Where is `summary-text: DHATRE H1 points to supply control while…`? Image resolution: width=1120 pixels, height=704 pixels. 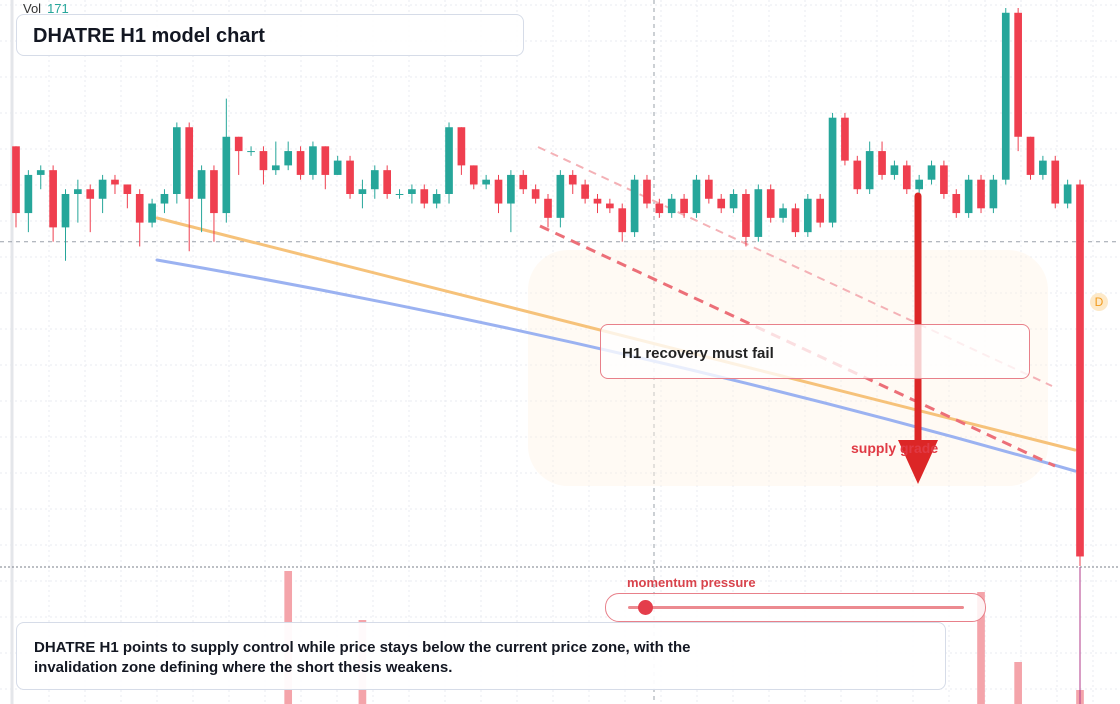 summary-text: DHATRE H1 points to supply control while… is located at coordinates (362, 657).